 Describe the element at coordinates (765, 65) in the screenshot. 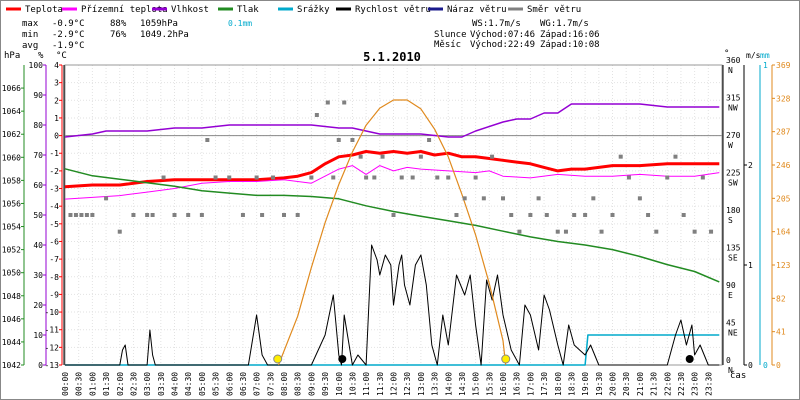

I see `axis-label-mm: 1` at that location.